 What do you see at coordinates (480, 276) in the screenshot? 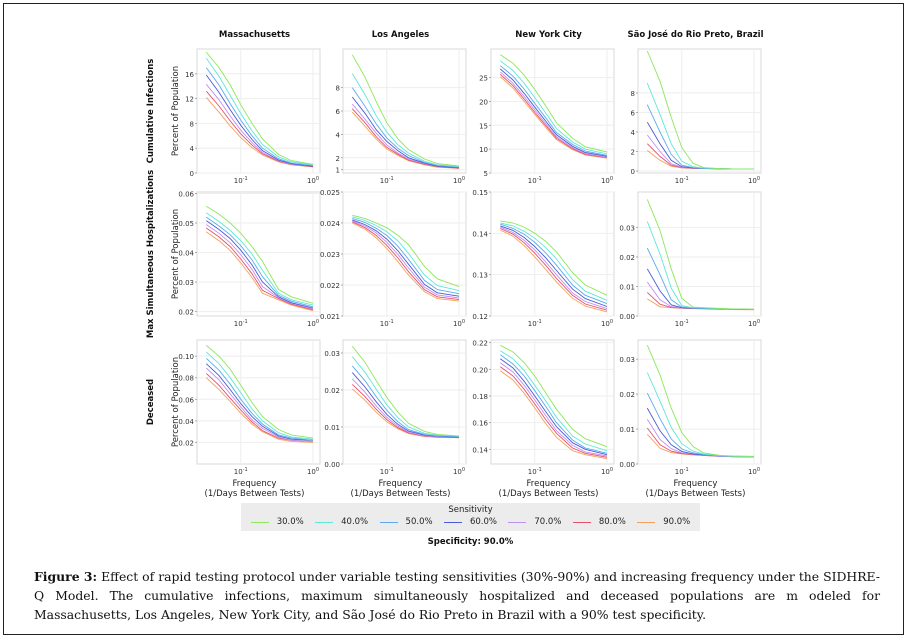
I see `y-tick-label: 0.13` at bounding box center [480, 276].